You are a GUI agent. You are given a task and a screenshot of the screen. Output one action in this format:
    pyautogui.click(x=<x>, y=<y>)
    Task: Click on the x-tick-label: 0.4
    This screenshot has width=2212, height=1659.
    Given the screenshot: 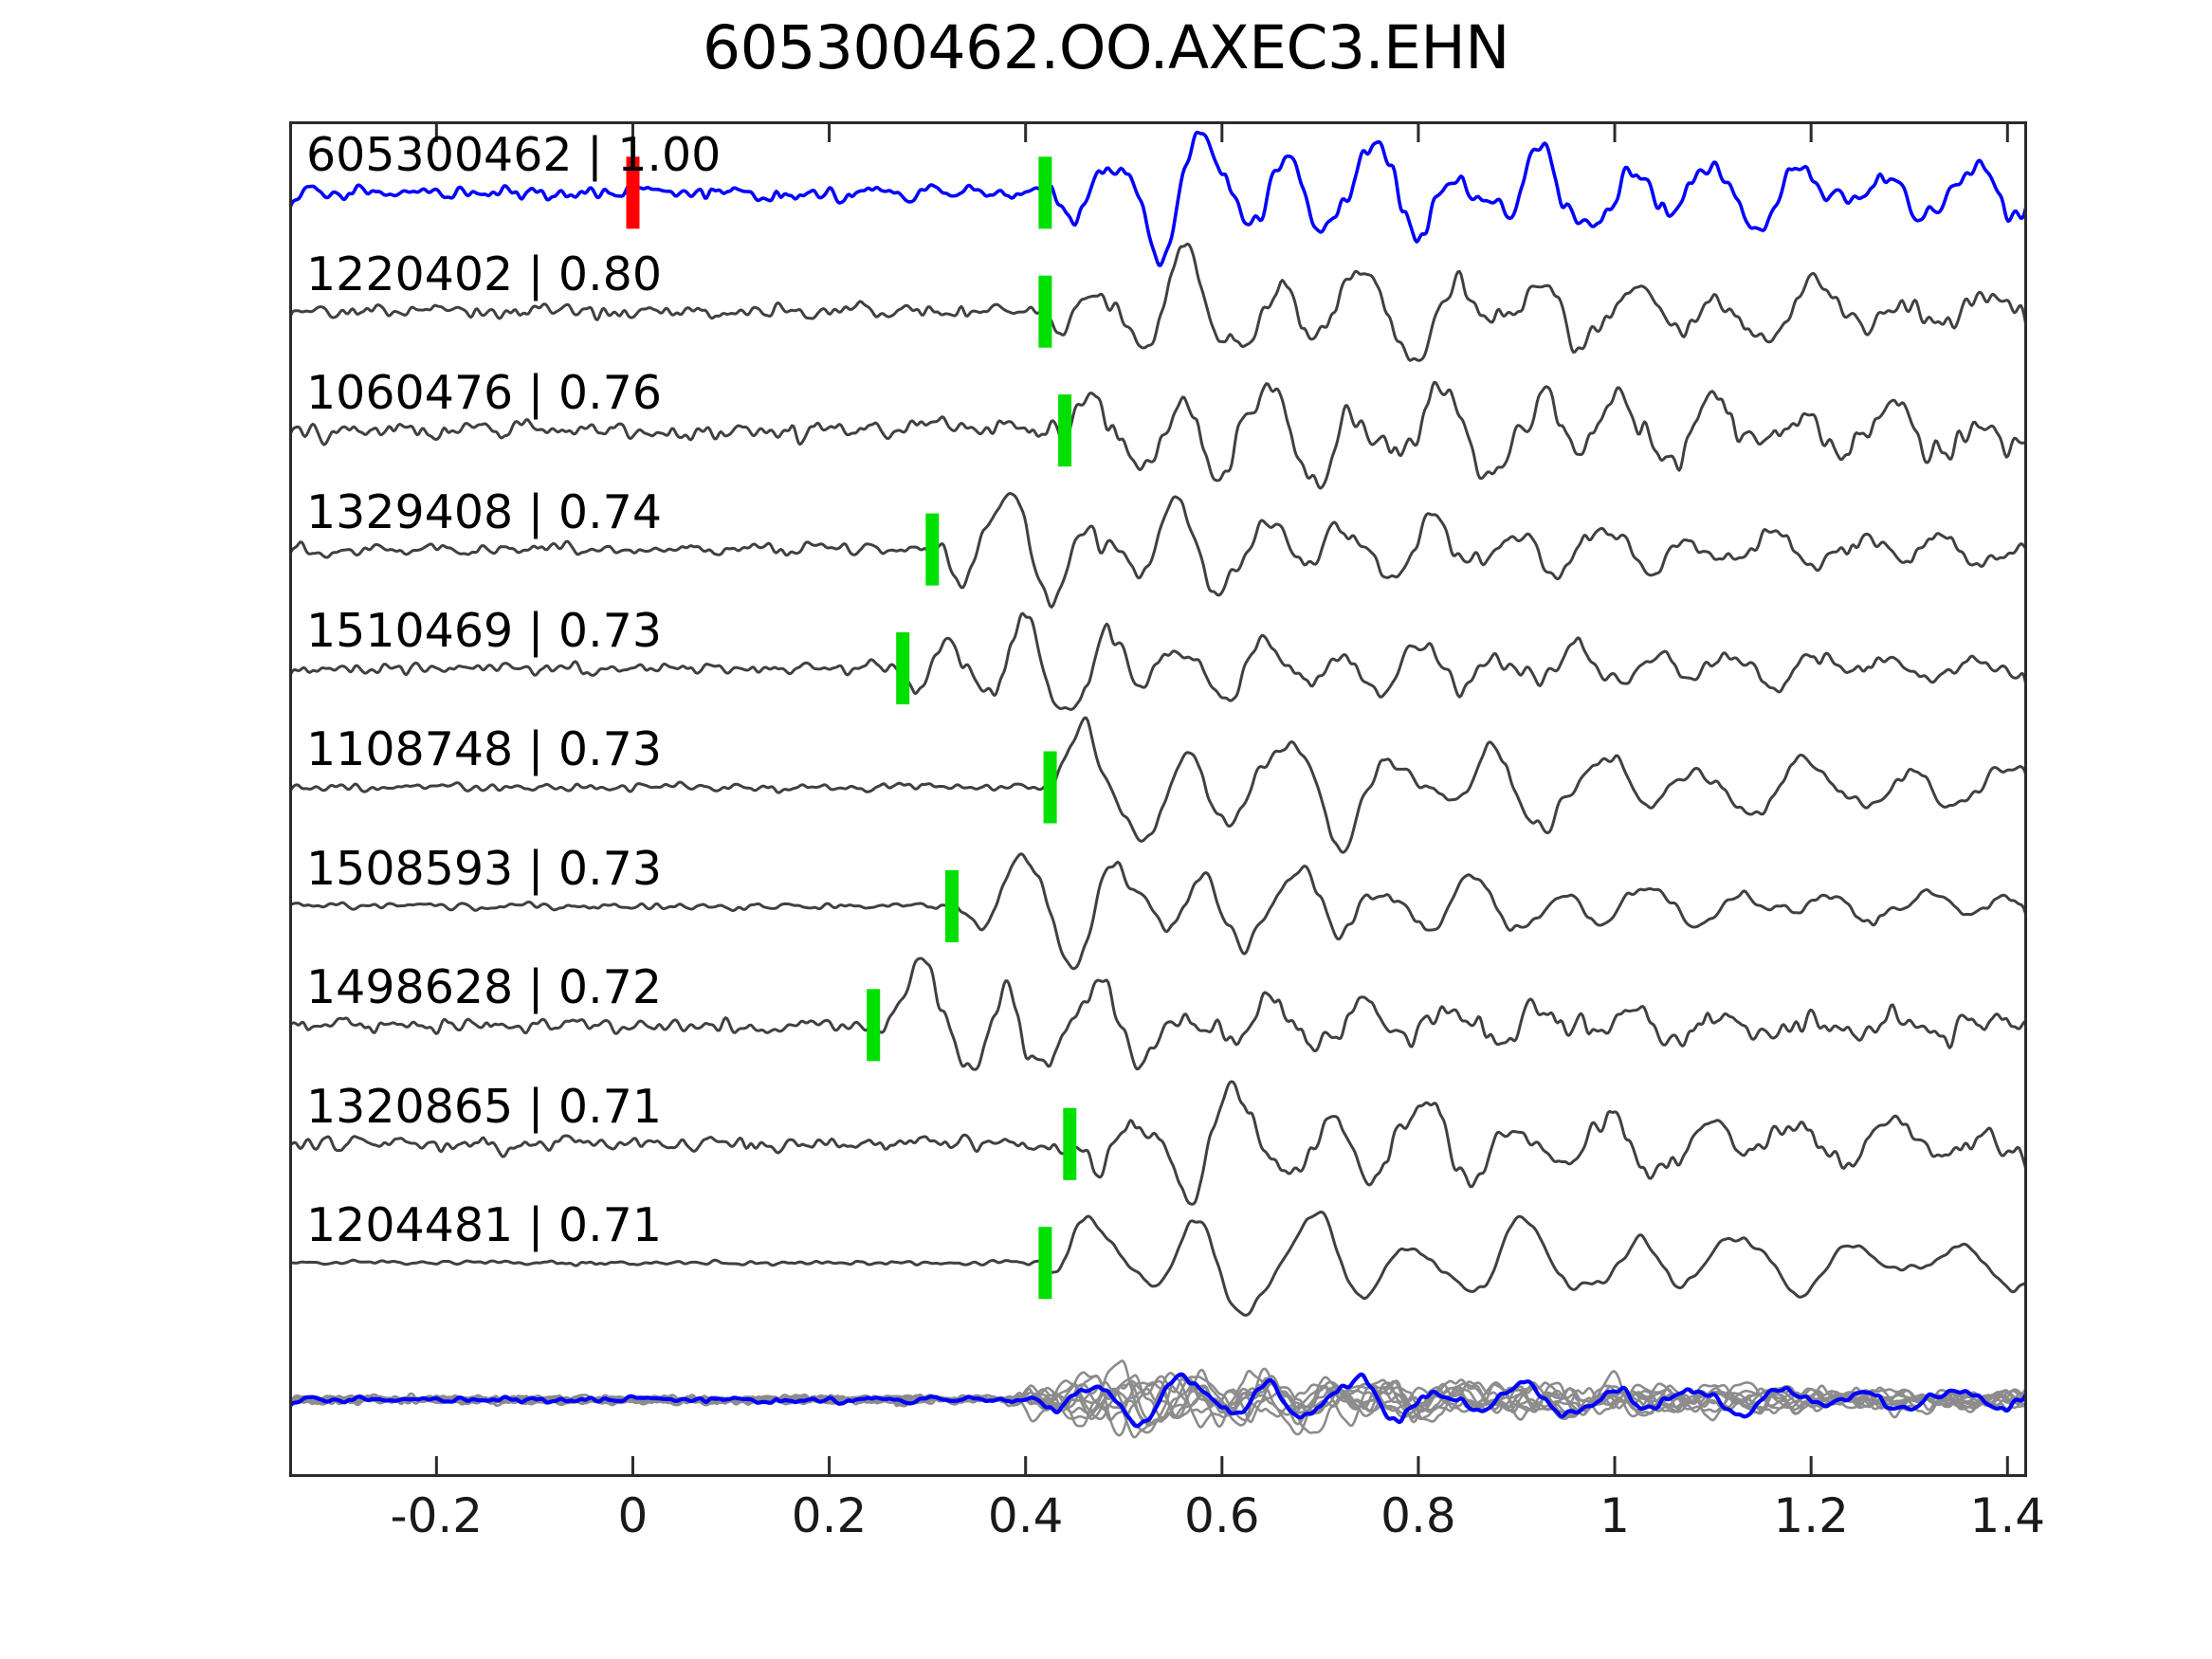 What is the action you would take?
    pyautogui.click(x=1025, y=1515)
    